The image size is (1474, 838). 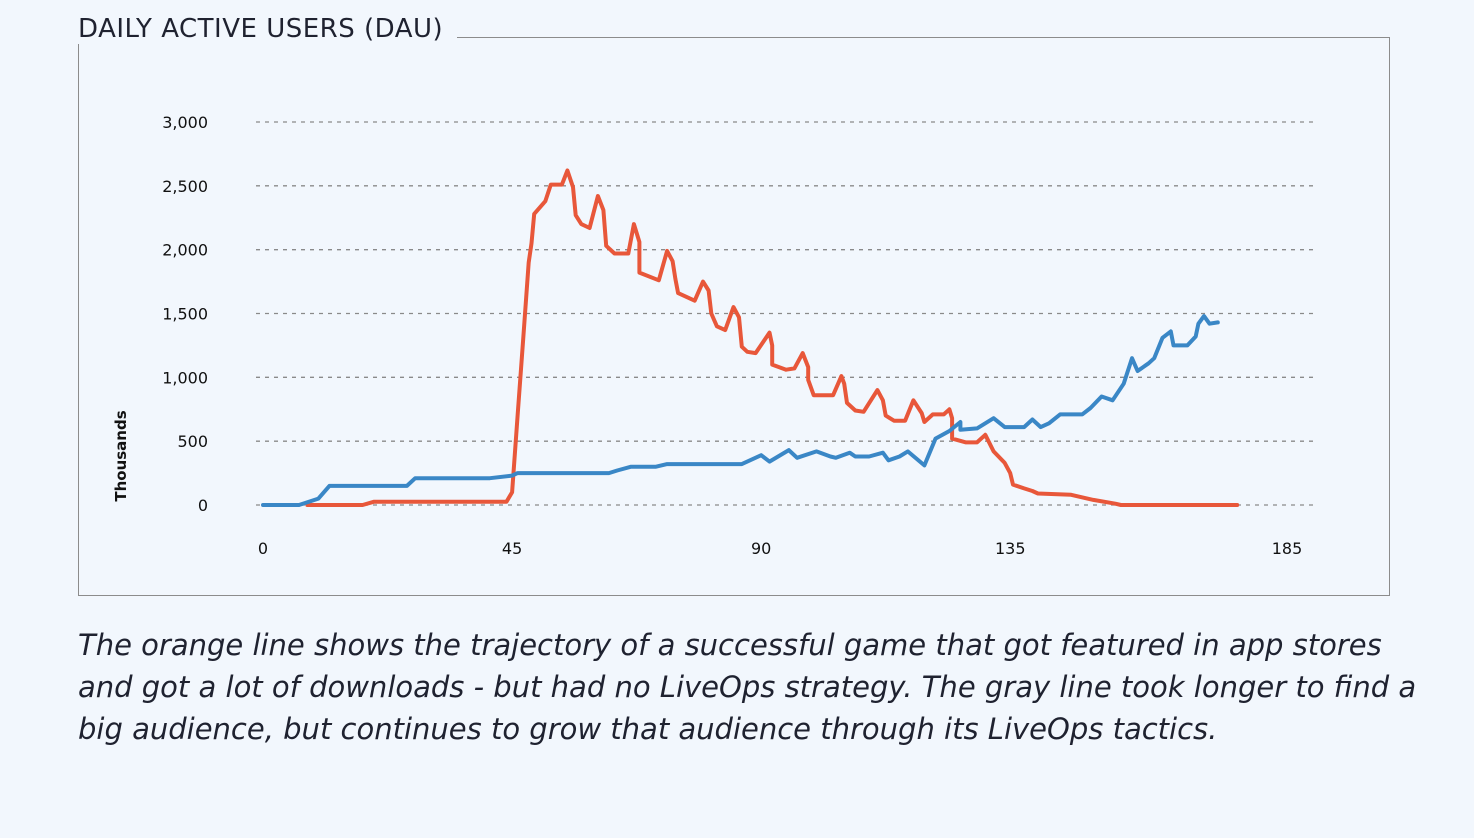 I want to click on y-tick-label: 500, so click(x=192, y=441).